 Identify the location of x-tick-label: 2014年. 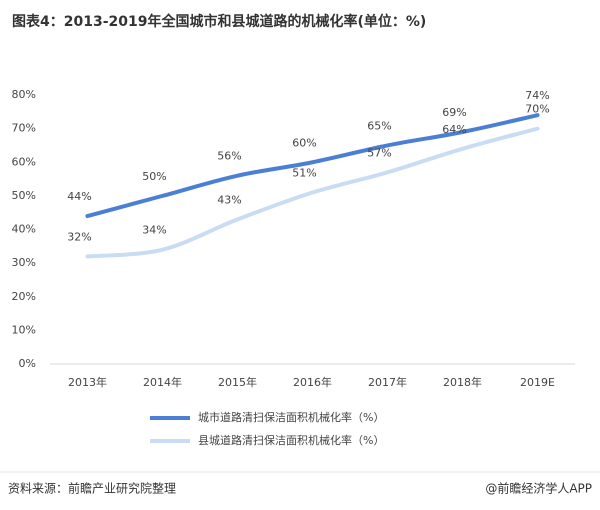
(162, 382).